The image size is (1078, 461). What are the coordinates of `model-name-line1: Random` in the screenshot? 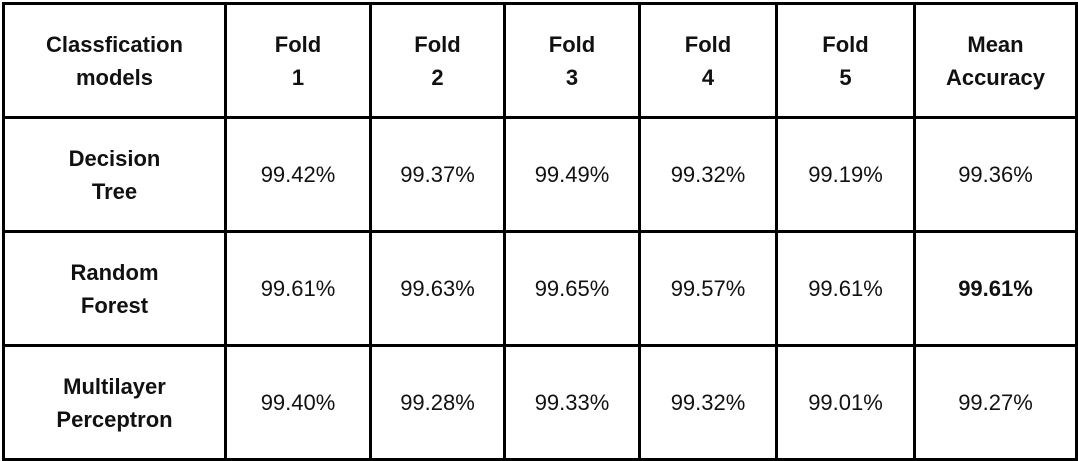 It's located at (114, 272).